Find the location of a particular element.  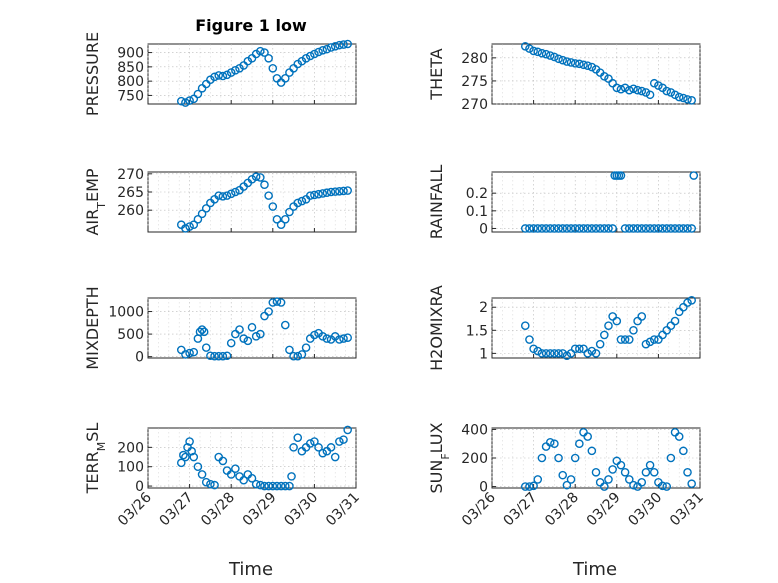

y-tick-label: 2 is located at coordinates (483, 308).